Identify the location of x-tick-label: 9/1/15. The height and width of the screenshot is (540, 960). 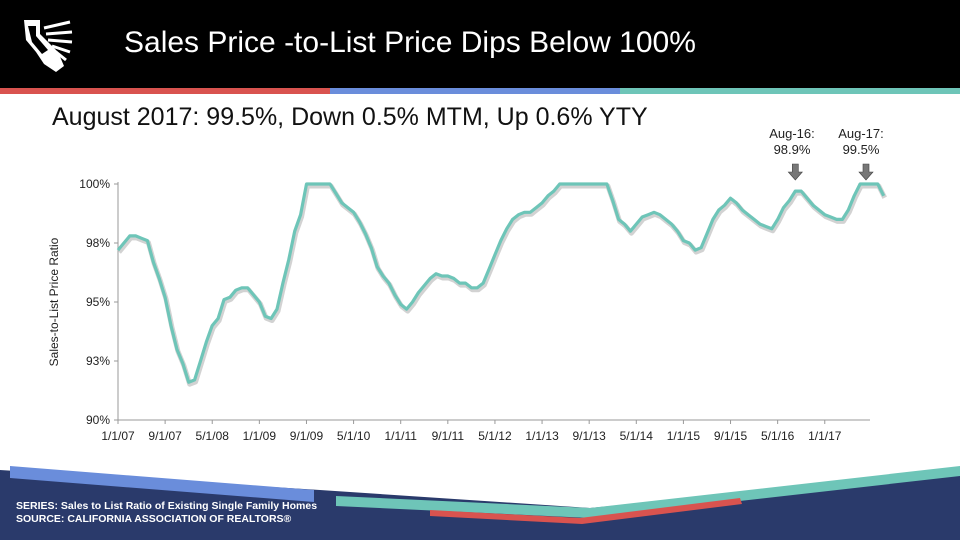
(731, 436).